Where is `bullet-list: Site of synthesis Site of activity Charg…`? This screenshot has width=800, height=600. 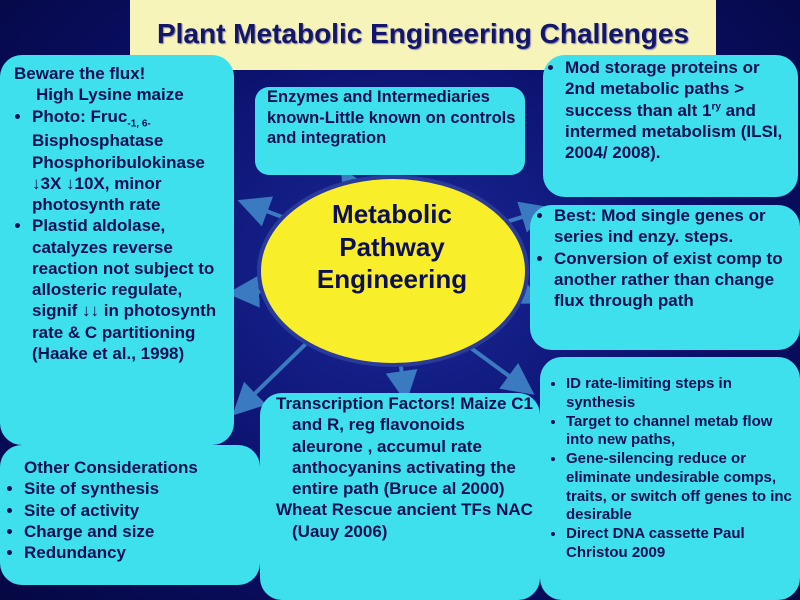
bullet-list: Site of synthesis Site of activity Charg… is located at coordinates (130, 520).